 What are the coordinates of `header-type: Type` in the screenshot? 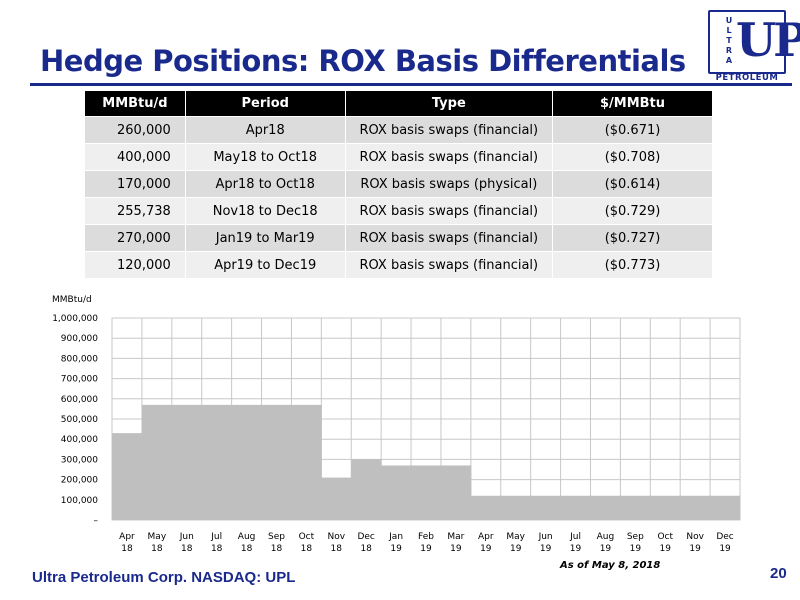 It's located at (449, 104).